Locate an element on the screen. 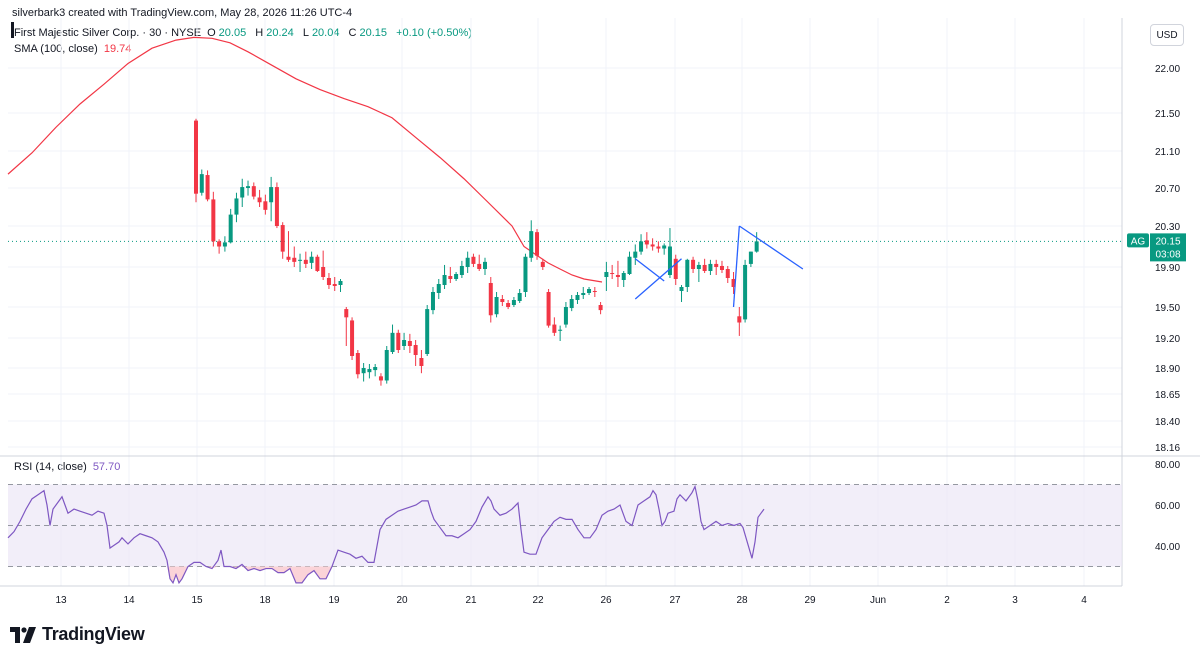 The width and height of the screenshot is (1200, 659). y-tick-label: 19.50 is located at coordinates (1167, 308).